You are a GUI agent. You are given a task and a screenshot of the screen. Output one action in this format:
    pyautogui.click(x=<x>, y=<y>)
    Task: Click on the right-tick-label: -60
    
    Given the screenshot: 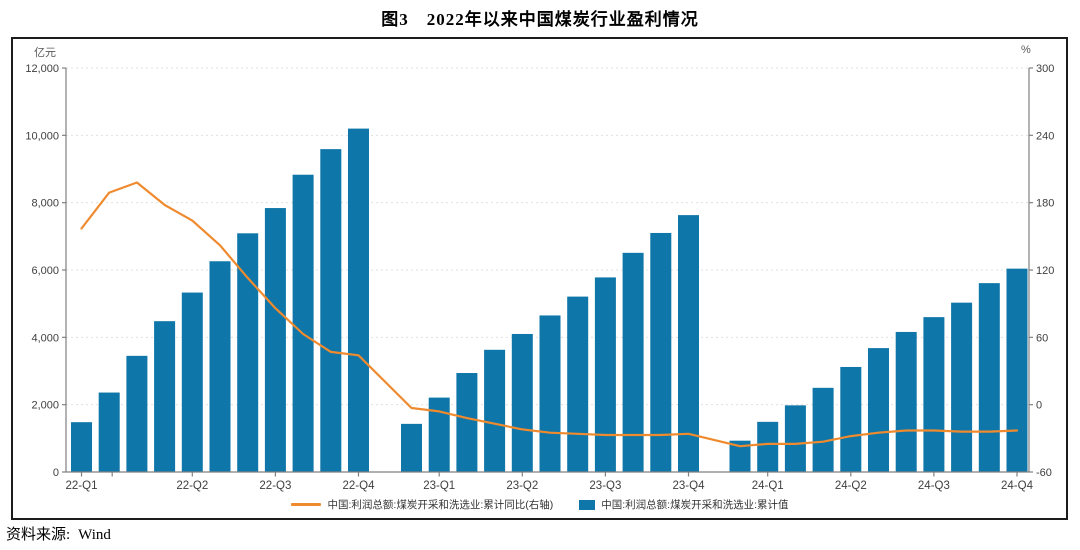 What is the action you would take?
    pyautogui.click(x=1044, y=473)
    